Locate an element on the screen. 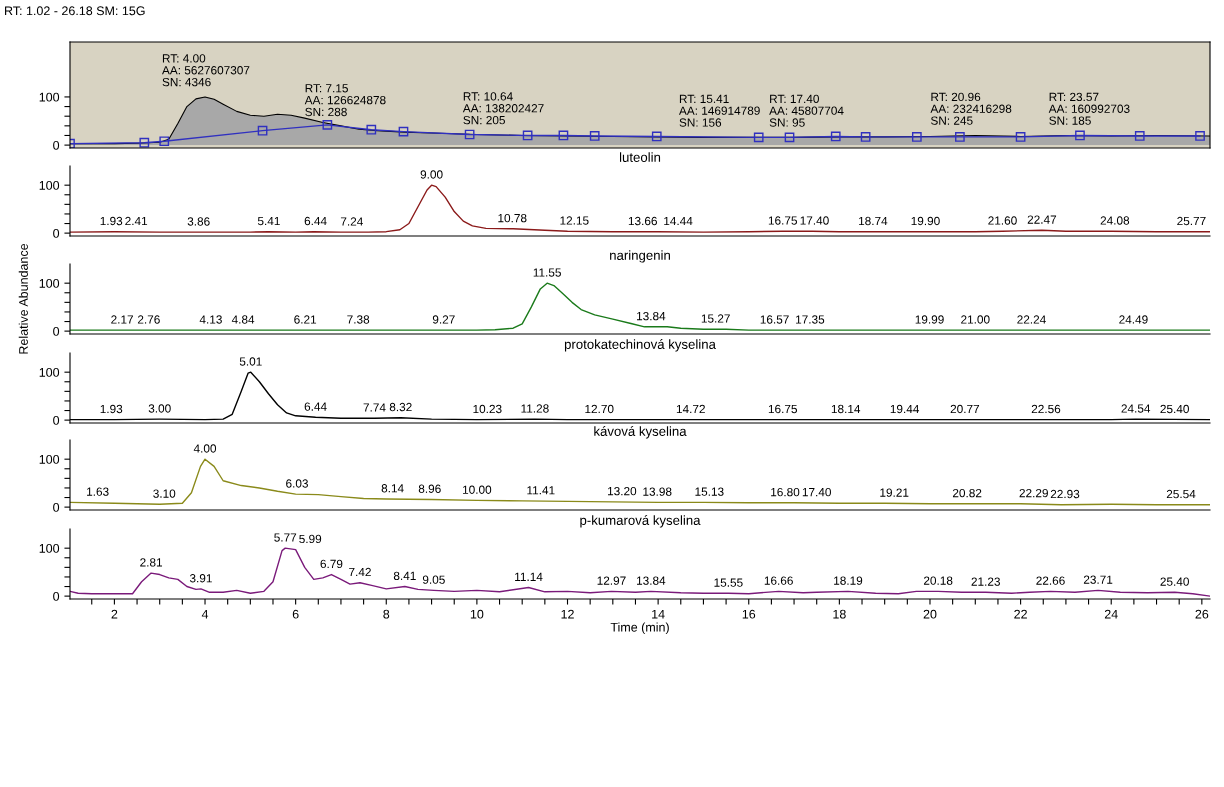  annotation: 23.71 is located at coordinates (1098, 579).